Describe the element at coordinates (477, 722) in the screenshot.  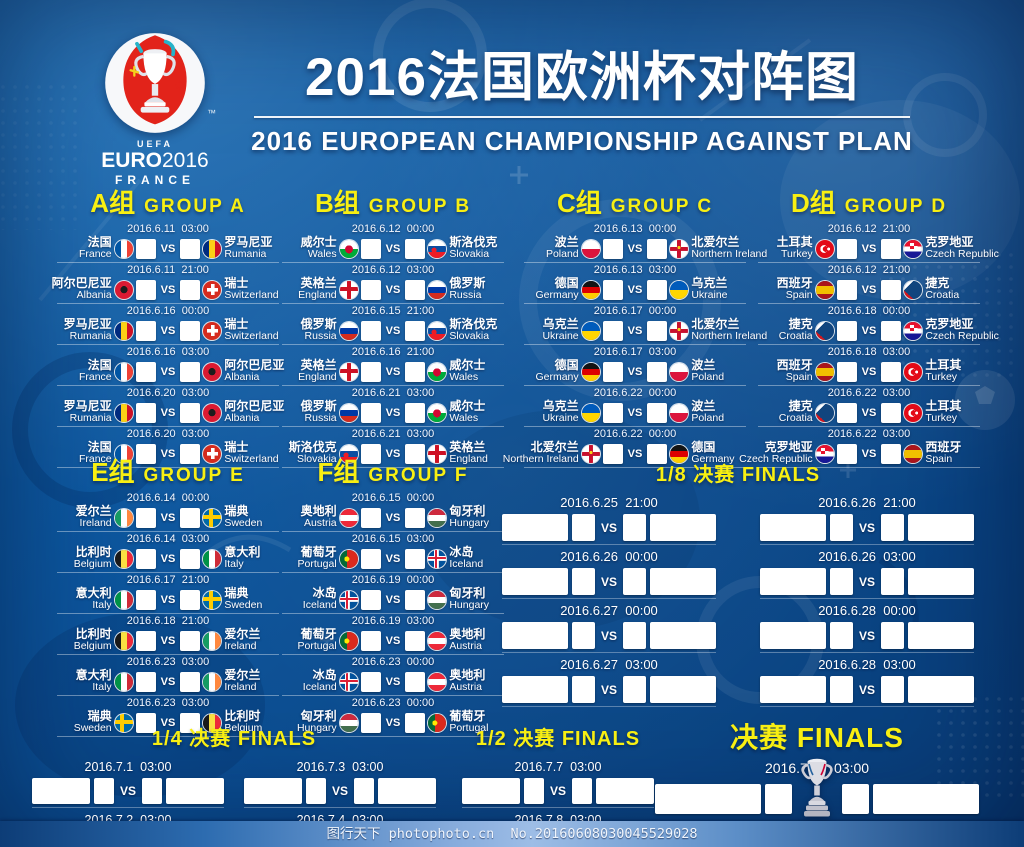
I see `away-team-name: 葡萄牙 Portugal` at that location.